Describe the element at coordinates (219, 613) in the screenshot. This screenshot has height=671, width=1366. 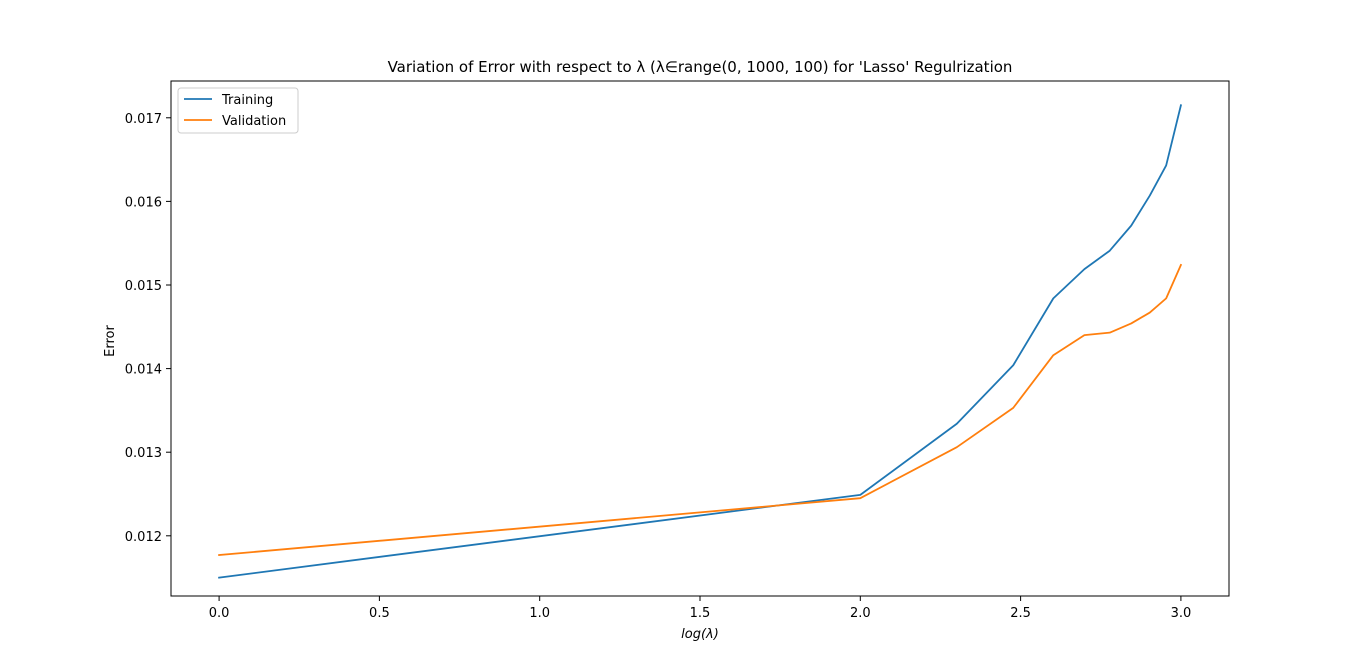
I see `x-tick-label: 0.0` at that location.